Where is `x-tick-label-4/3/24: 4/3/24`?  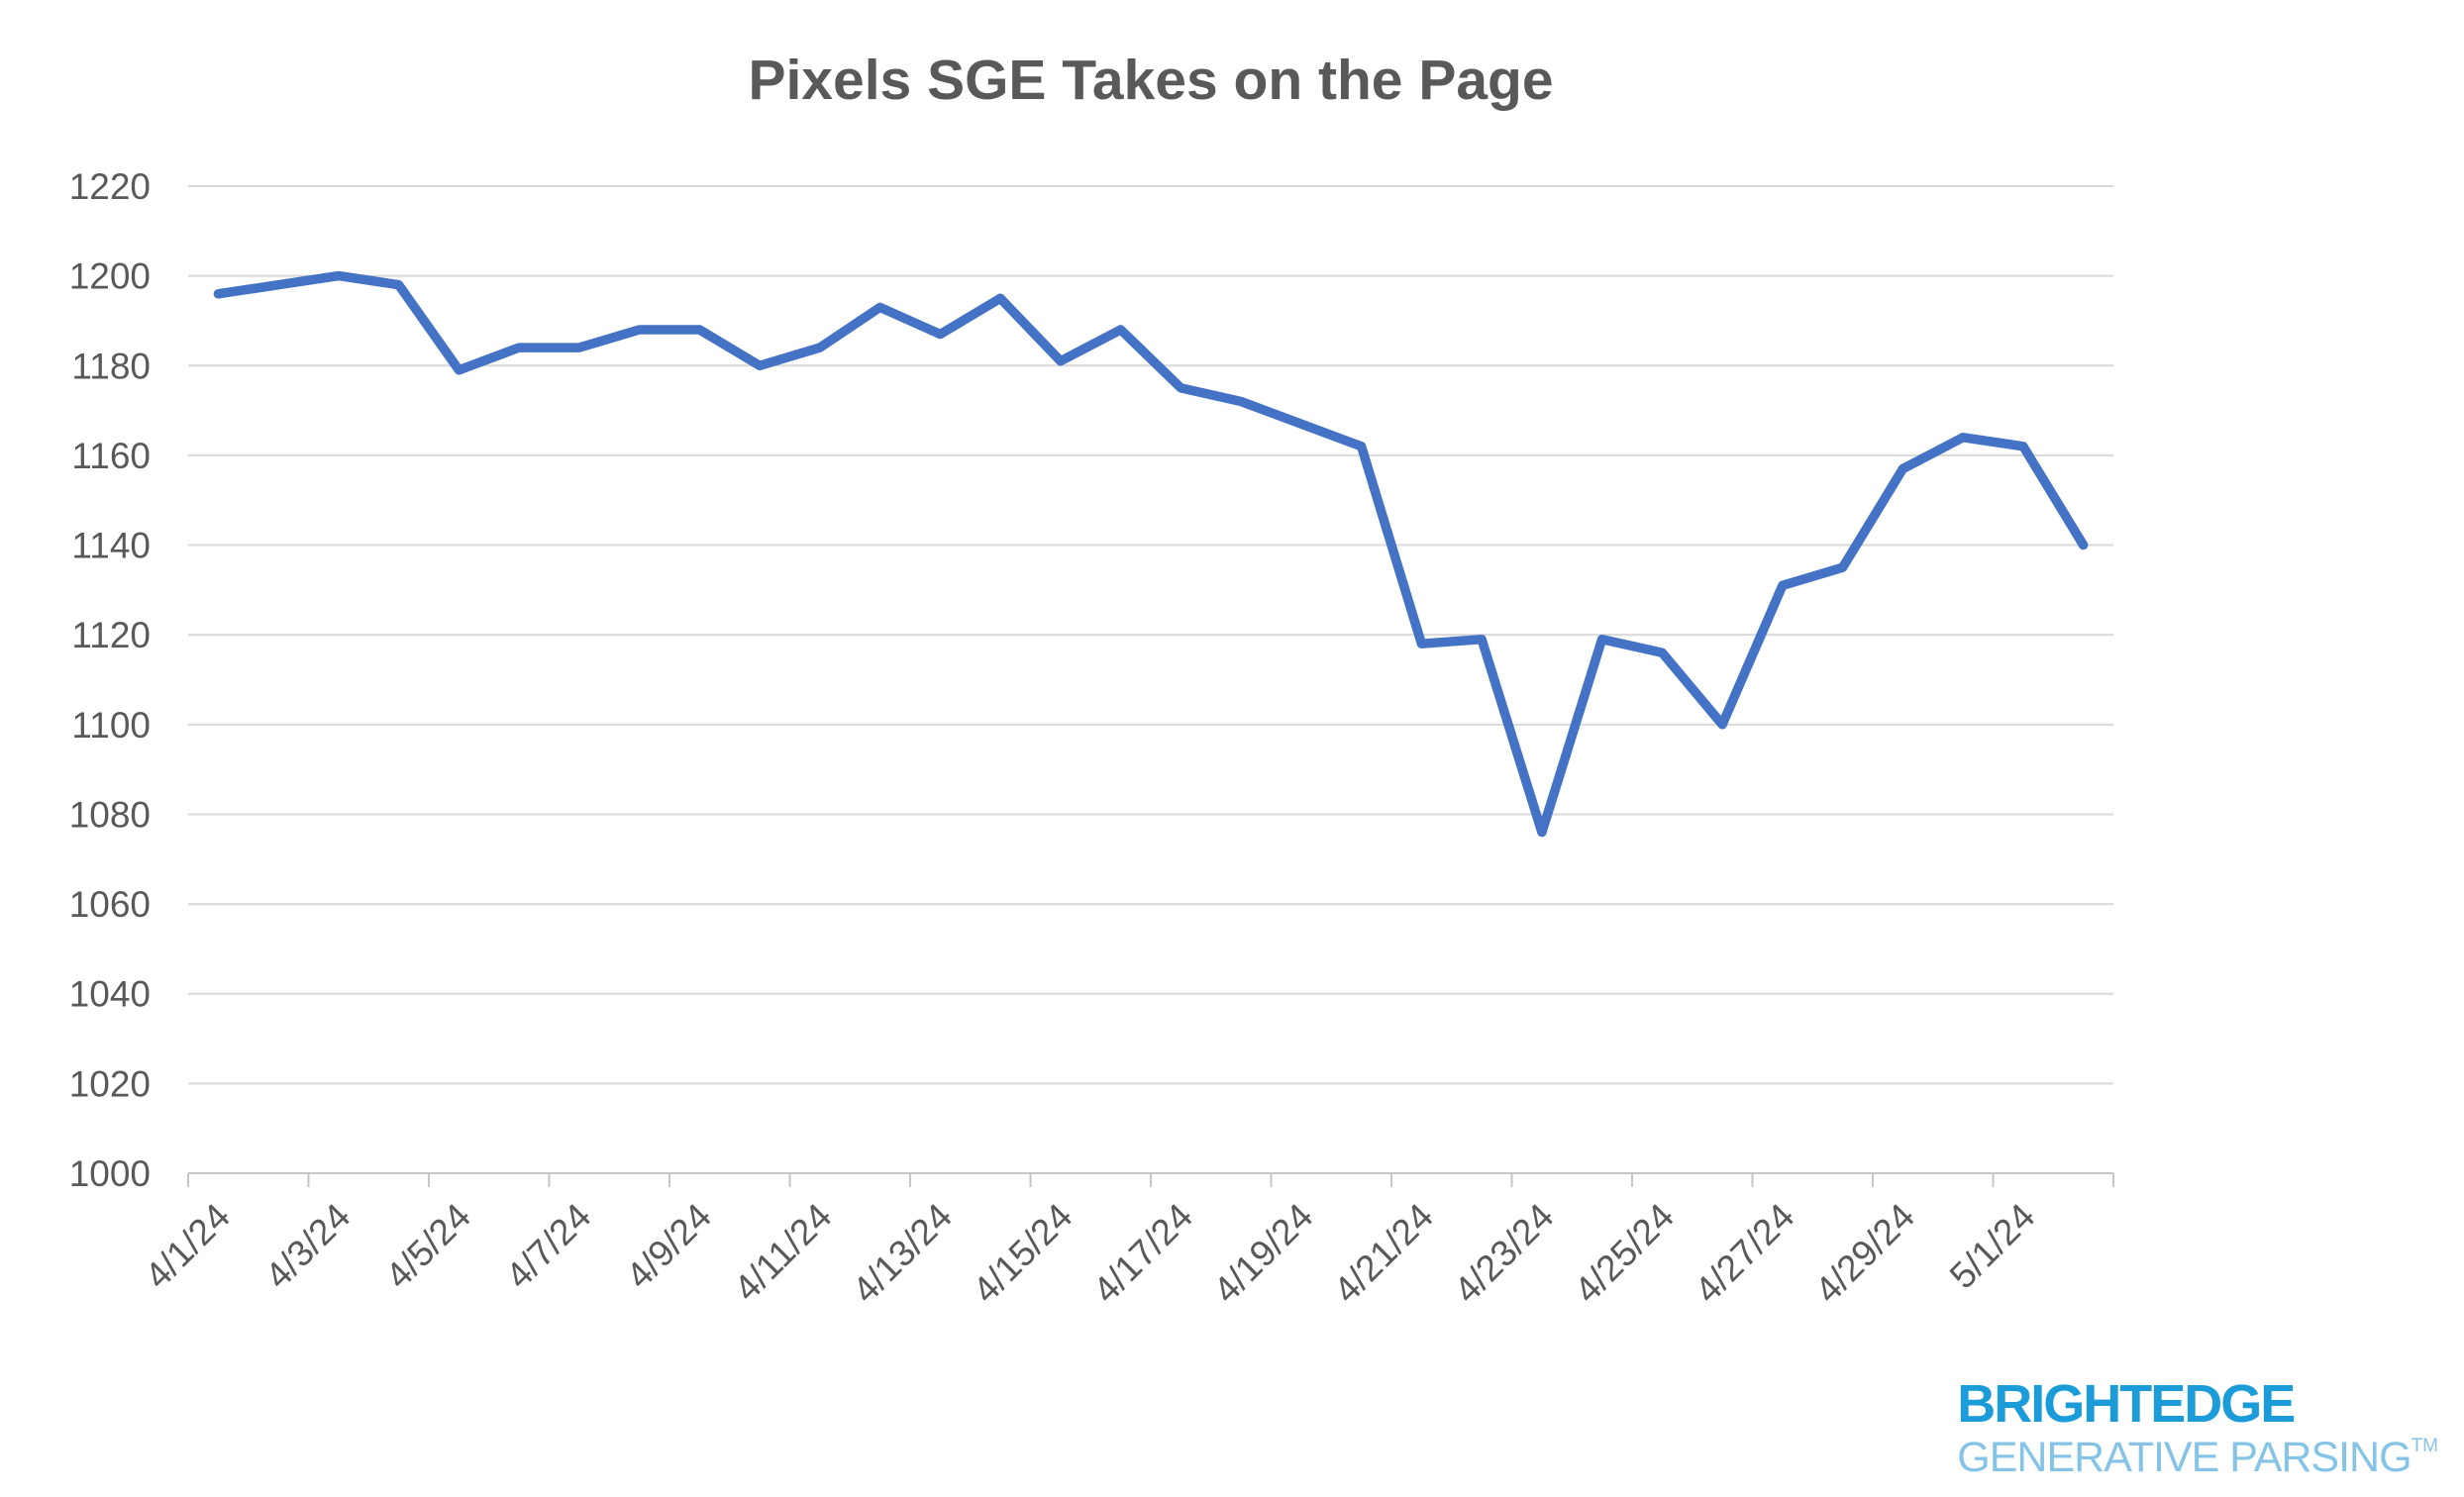 x-tick-label-4/3/24: 4/3/24 is located at coordinates (308, 1246).